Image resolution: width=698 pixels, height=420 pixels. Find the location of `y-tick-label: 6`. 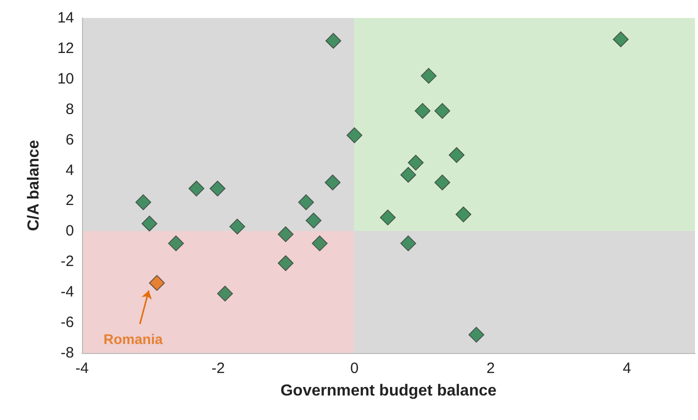

y-tick-label: 6 is located at coordinates (70, 139).